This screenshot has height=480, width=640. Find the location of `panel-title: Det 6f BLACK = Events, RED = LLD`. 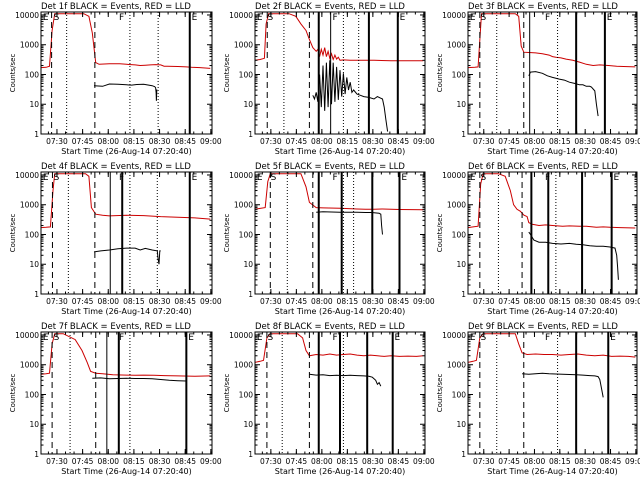

panel-title: Det 6f BLACK = Events, RED = LLD is located at coordinates (543, 167).